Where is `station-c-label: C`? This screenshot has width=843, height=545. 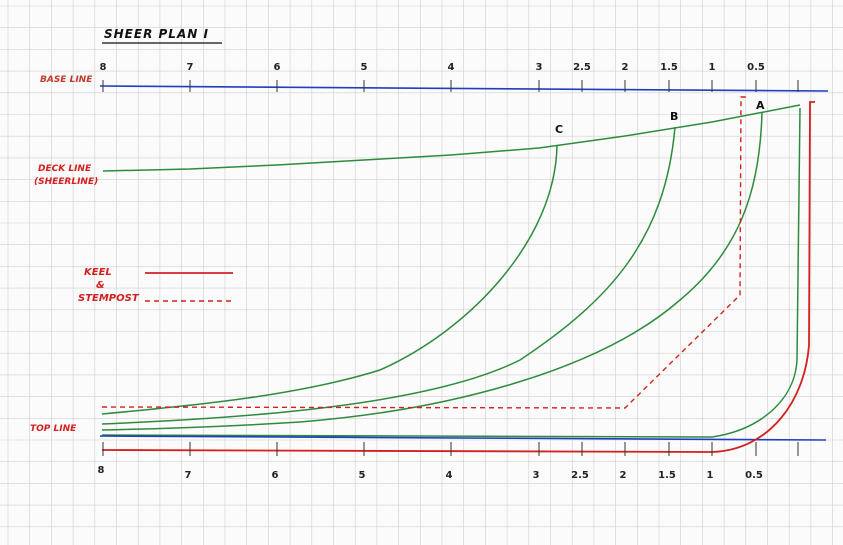 station-c-label: C is located at coordinates (559, 129).